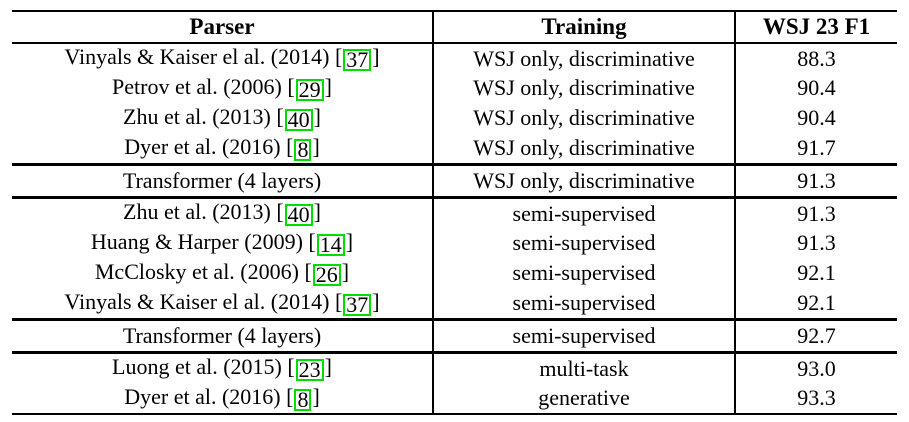  Describe the element at coordinates (326, 274) in the screenshot. I see `citation-link: 26` at that location.